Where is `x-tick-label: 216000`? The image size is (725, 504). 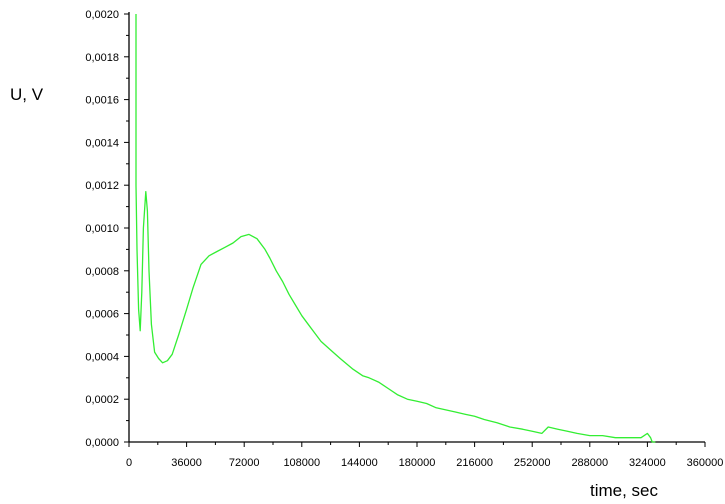
x-tick-label: 216000 is located at coordinates (474, 463).